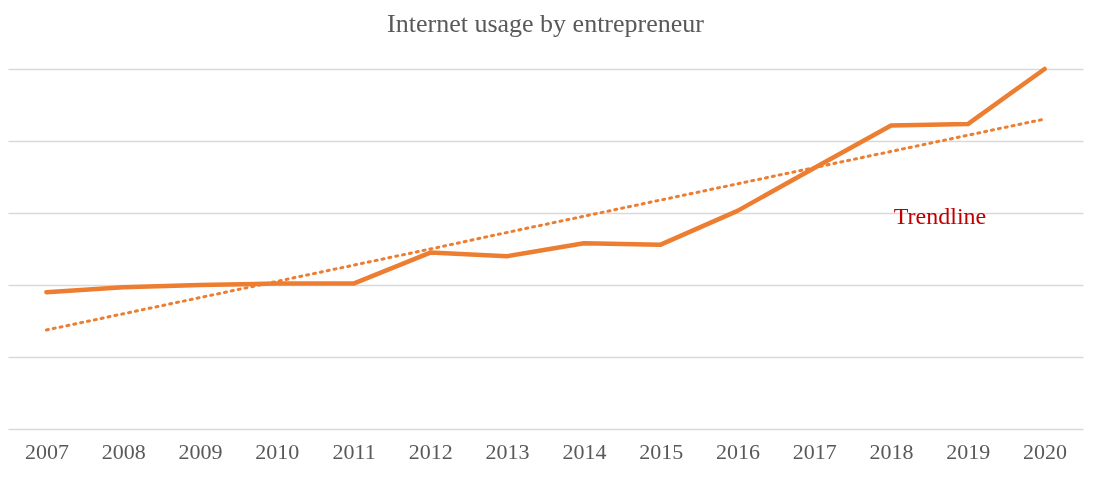  Describe the element at coordinates (814, 451) in the screenshot. I see `x-tick-label: 2017` at that location.